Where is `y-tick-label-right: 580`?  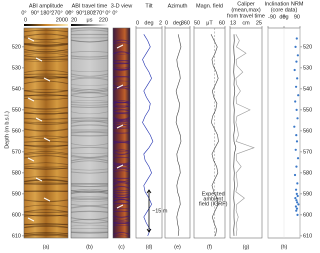 y-tick-label-right: 580 is located at coordinates (307, 173).